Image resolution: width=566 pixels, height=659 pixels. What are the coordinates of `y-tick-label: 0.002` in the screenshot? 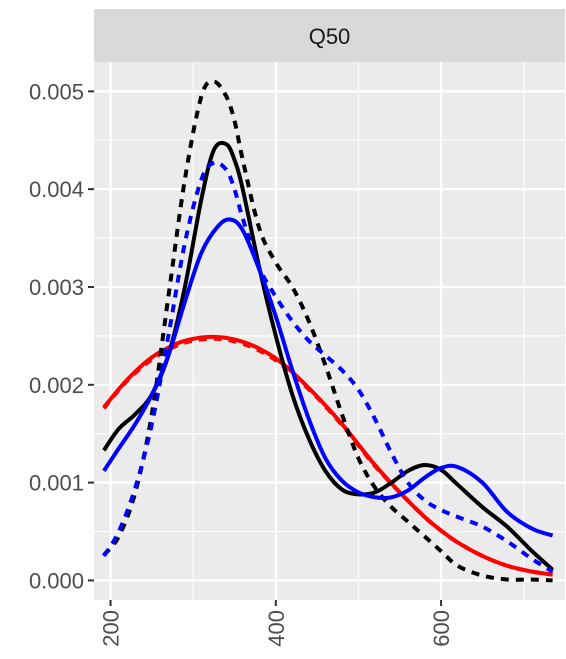 It's located at (56, 385).